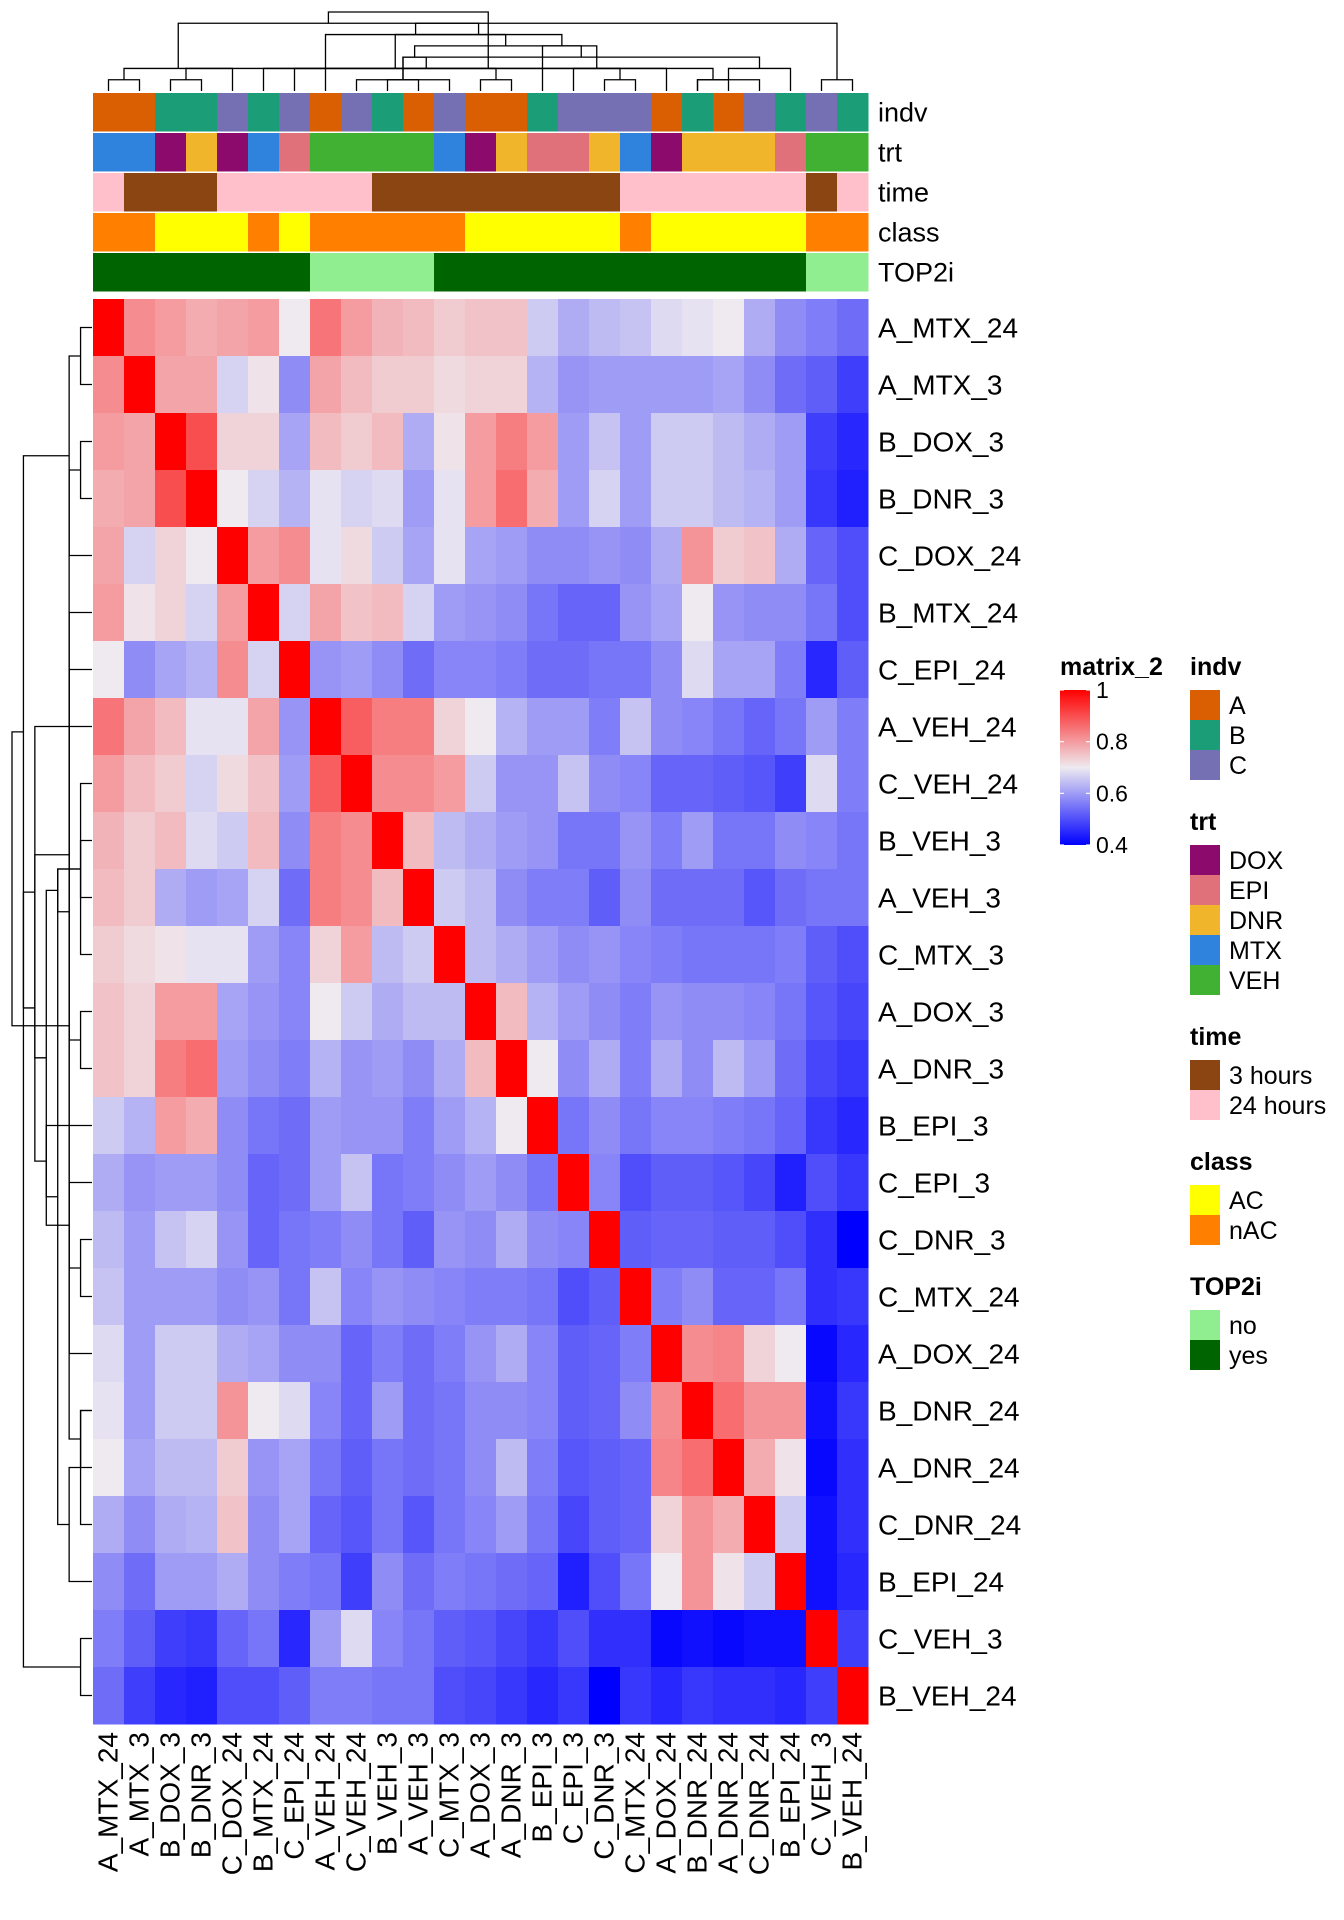  I want to click on row-label: B_VEH_24, so click(947, 1696).